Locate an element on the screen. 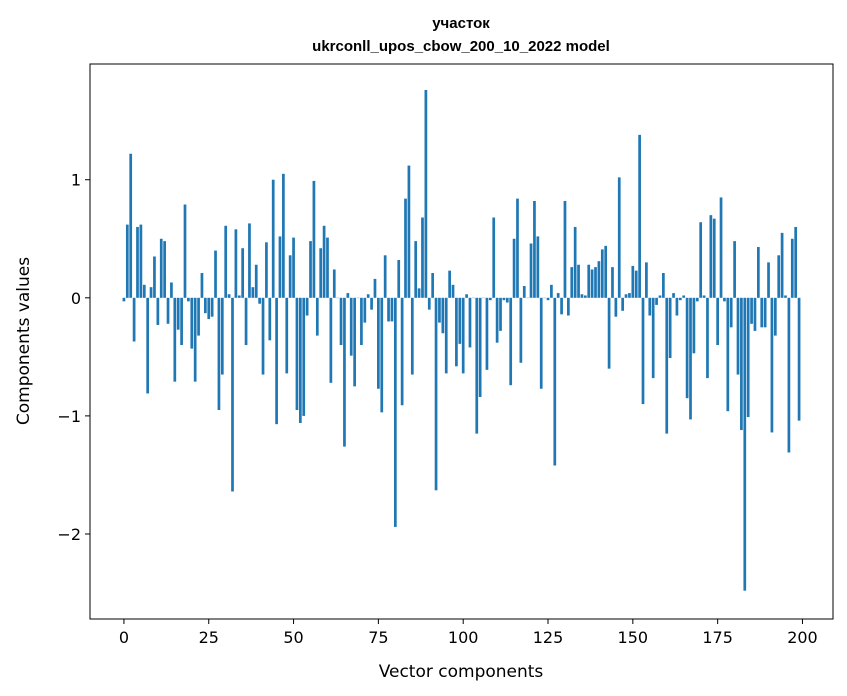 The width and height of the screenshot is (847, 696). x-tick-label: 150 is located at coordinates (633, 637).